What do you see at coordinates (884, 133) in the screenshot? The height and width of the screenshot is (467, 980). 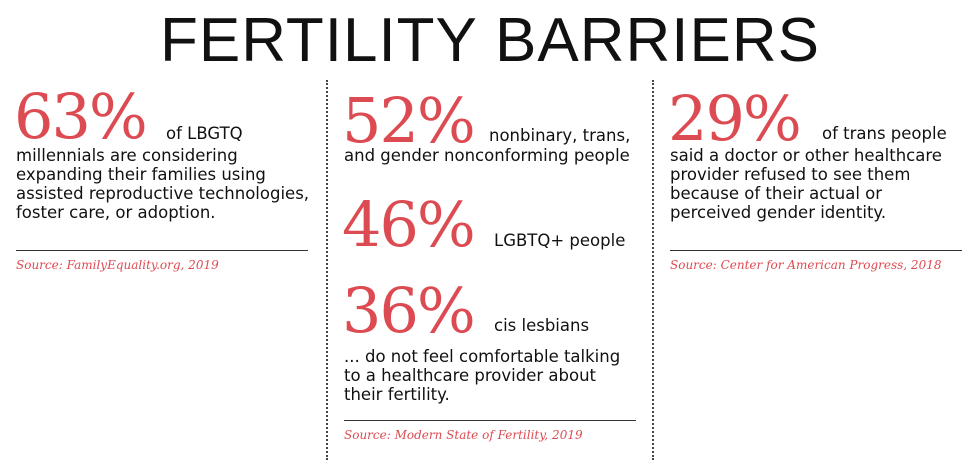 I see `stat-29-label: of trans people` at bounding box center [884, 133].